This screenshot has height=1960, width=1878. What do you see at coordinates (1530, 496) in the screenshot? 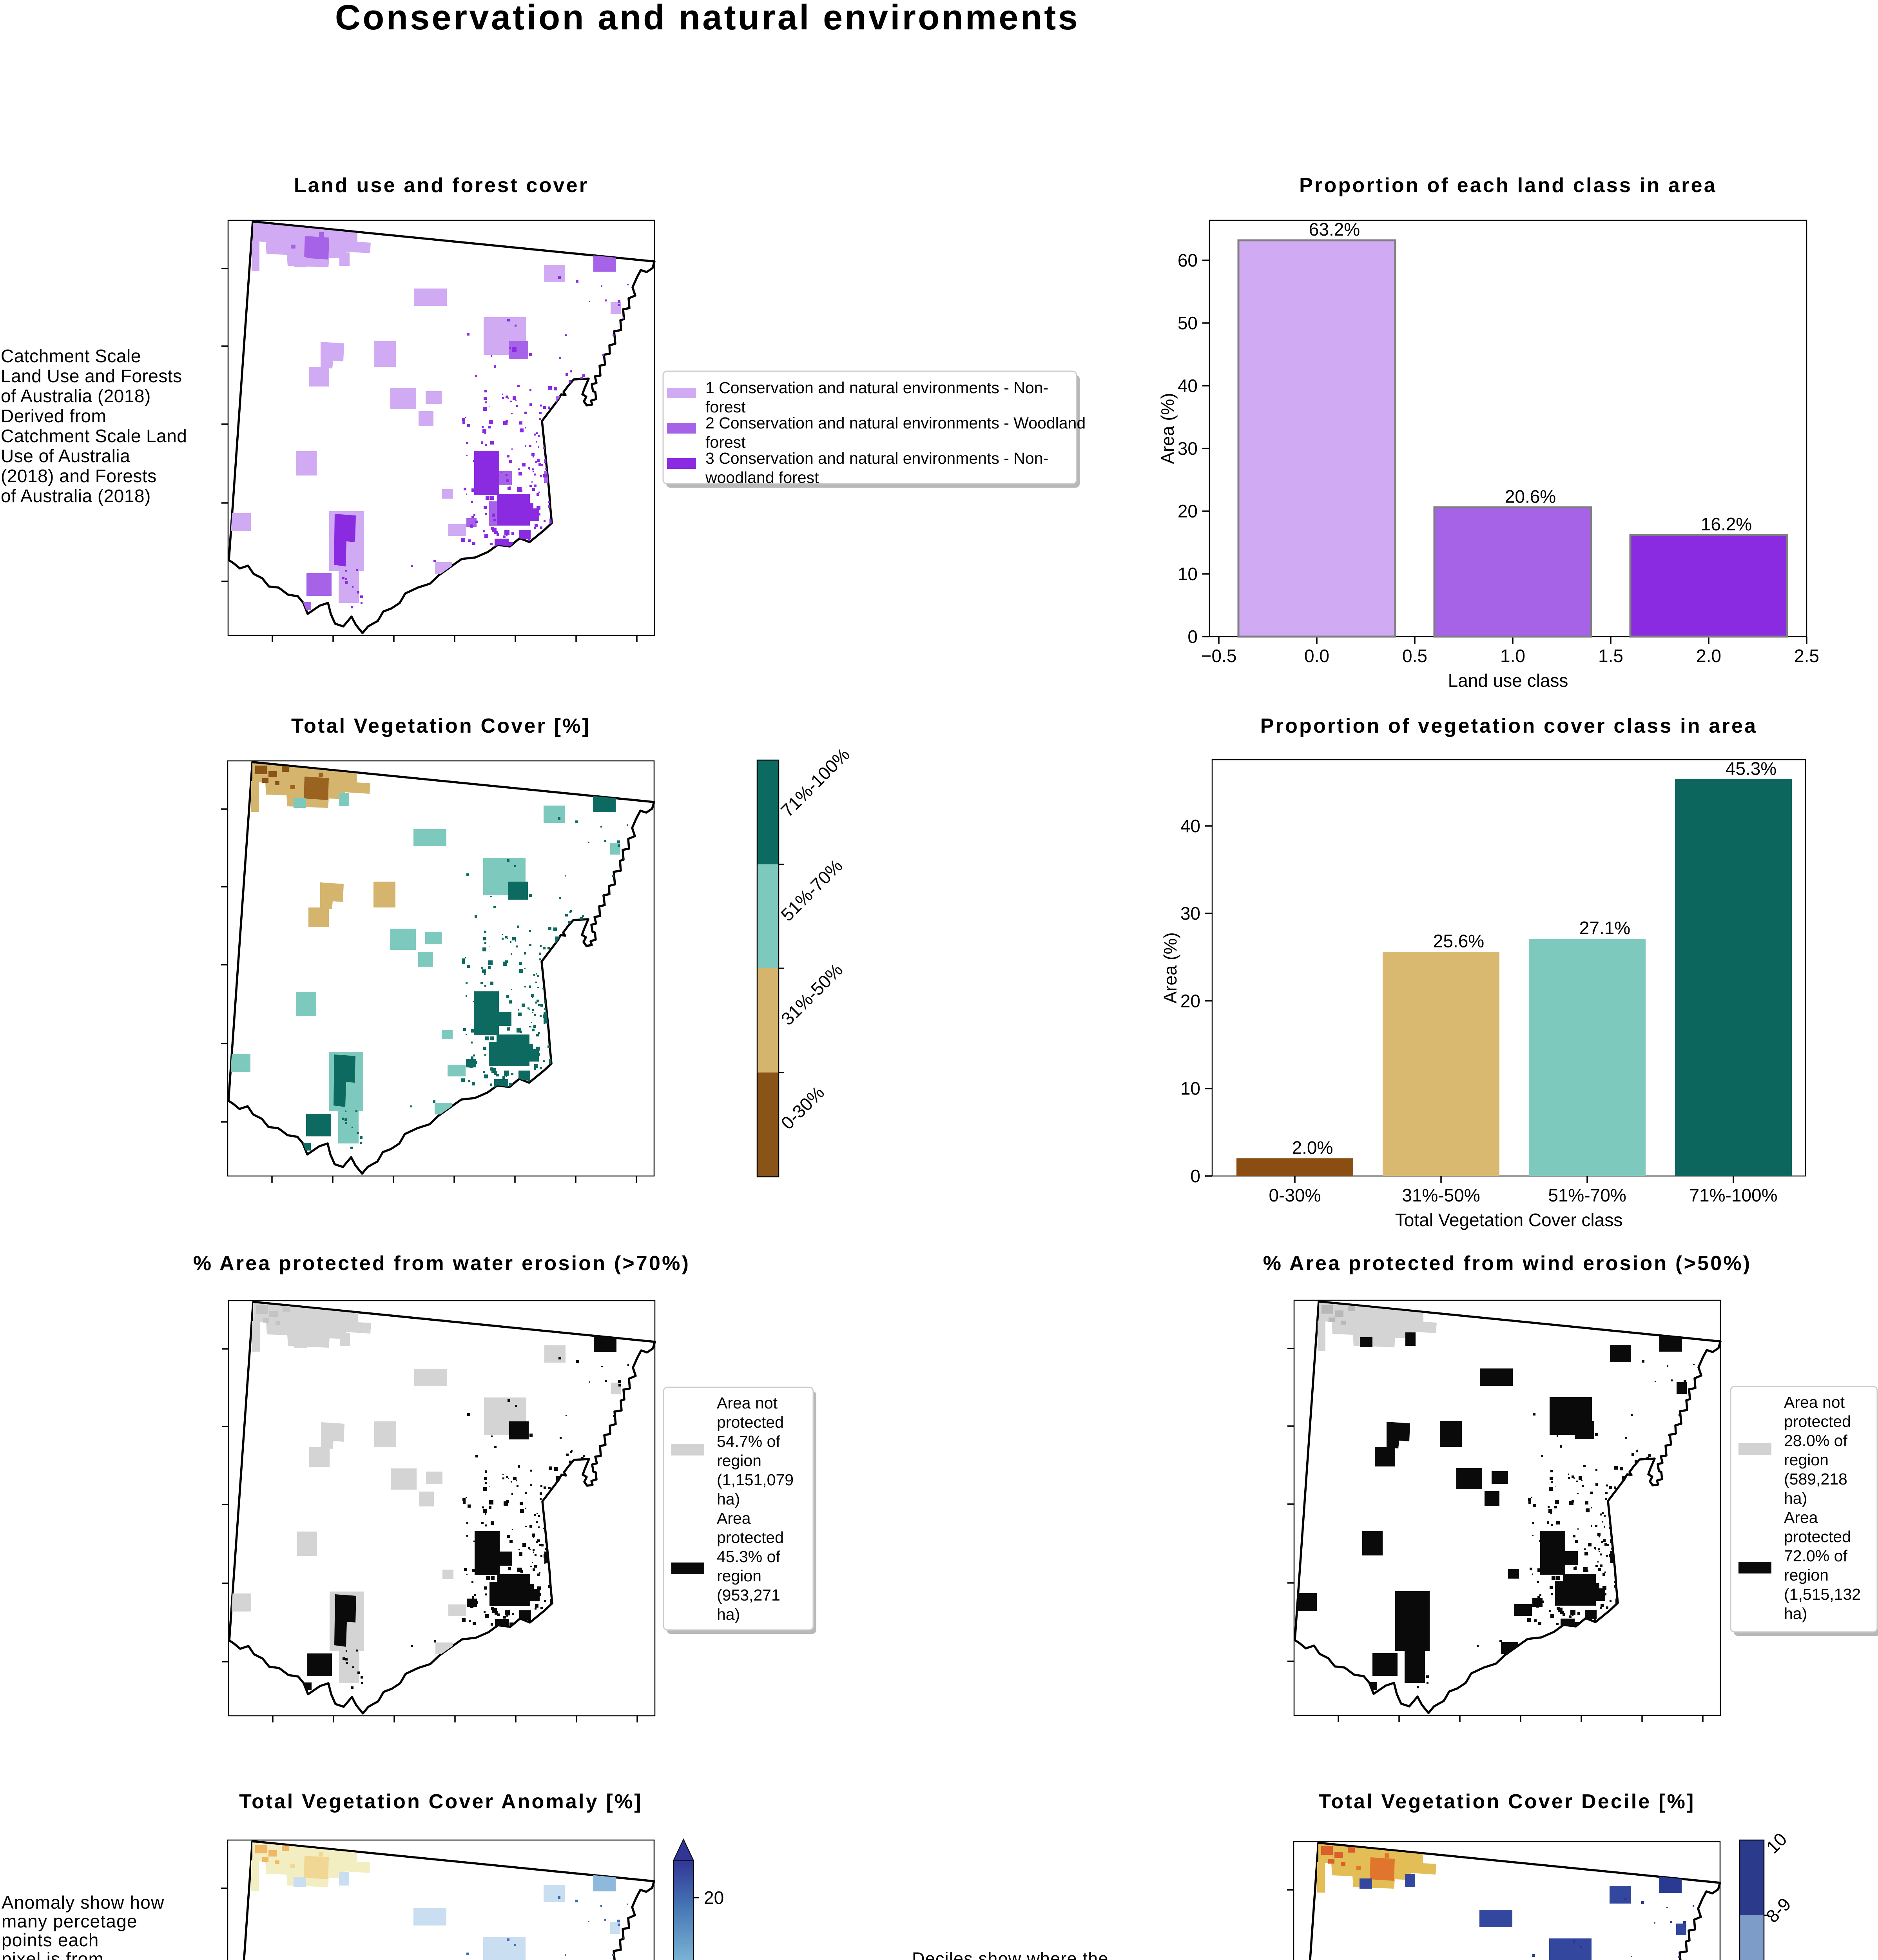
I see `svg-text: 20.6%` at bounding box center [1530, 496].